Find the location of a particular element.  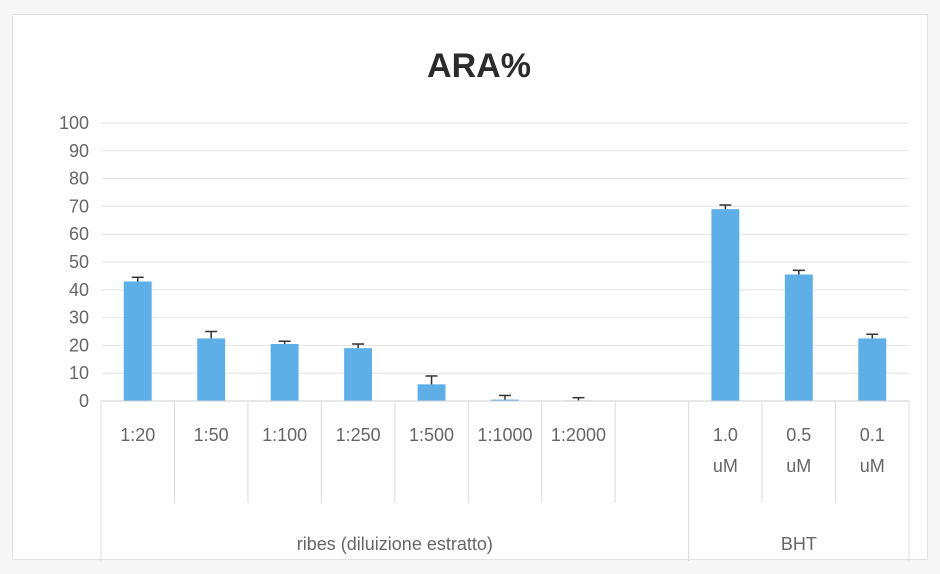

group-label: BHT is located at coordinates (799, 544).